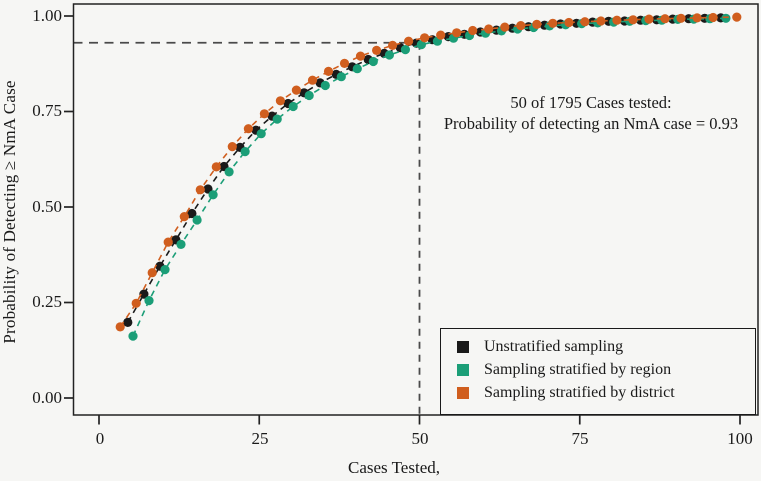  Describe the element at coordinates (47, 397) in the screenshot. I see `y-tick-label: 0.00` at that location.